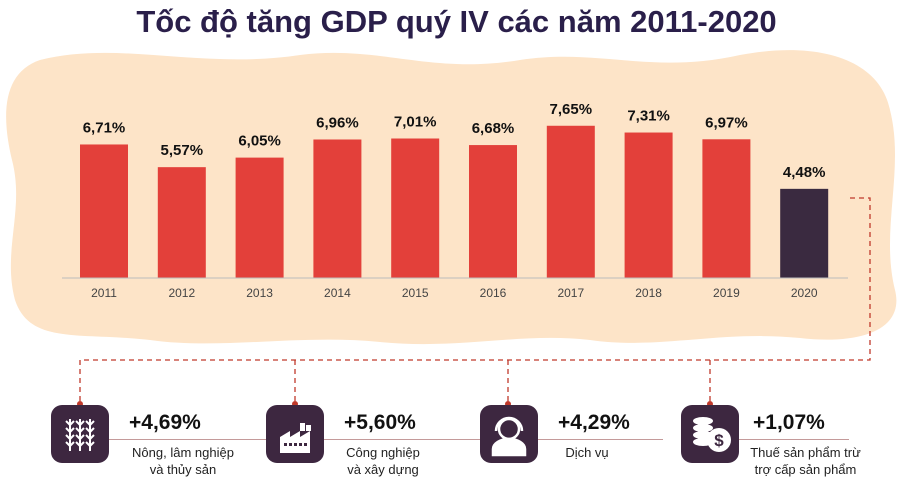 The image size is (913, 478). Describe the element at coordinates (165, 422) in the screenshot. I see `sector-growth-value: +4,69%` at that location.